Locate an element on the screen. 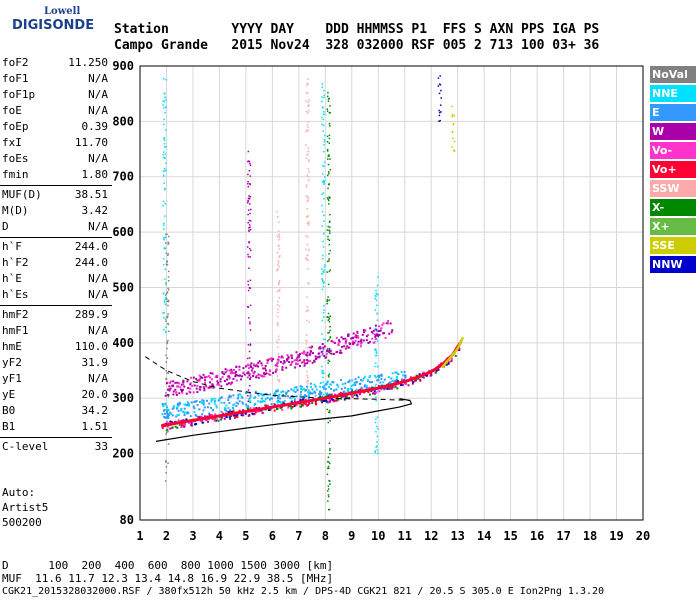  param-value: 20.0 is located at coordinates (95, 394).